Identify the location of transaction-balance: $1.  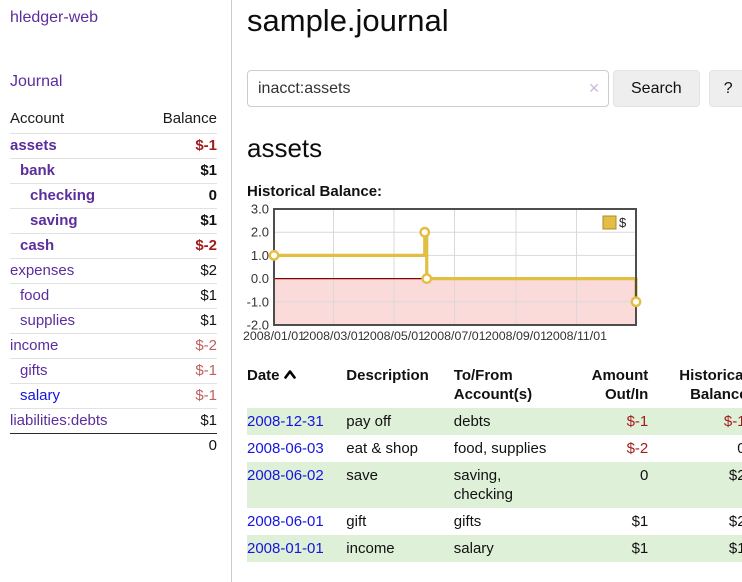
(735, 548).